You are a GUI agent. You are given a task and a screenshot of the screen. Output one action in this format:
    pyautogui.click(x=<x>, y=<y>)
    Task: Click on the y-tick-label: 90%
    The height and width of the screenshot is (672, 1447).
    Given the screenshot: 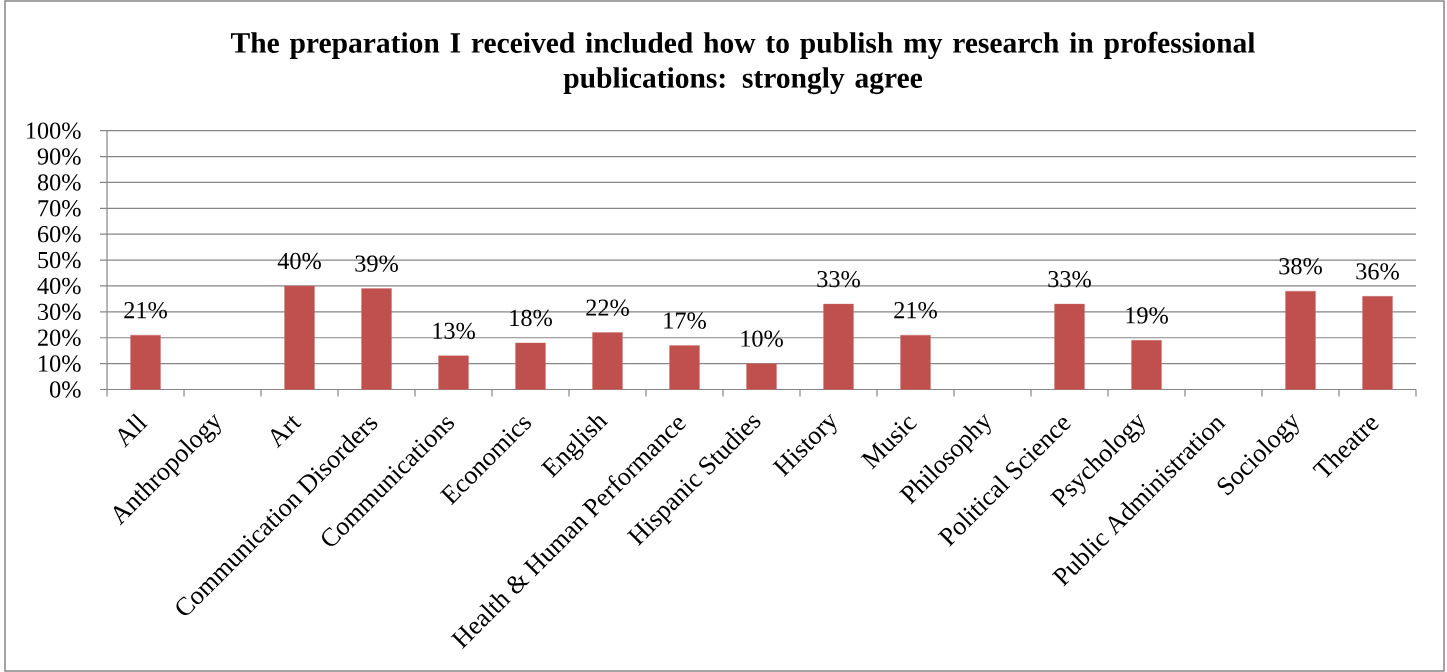 What is the action you would take?
    pyautogui.click(x=59, y=156)
    